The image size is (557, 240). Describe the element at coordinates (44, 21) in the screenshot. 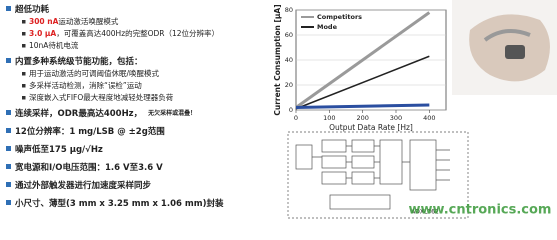

I see `highlight: 300 nA` at that location.